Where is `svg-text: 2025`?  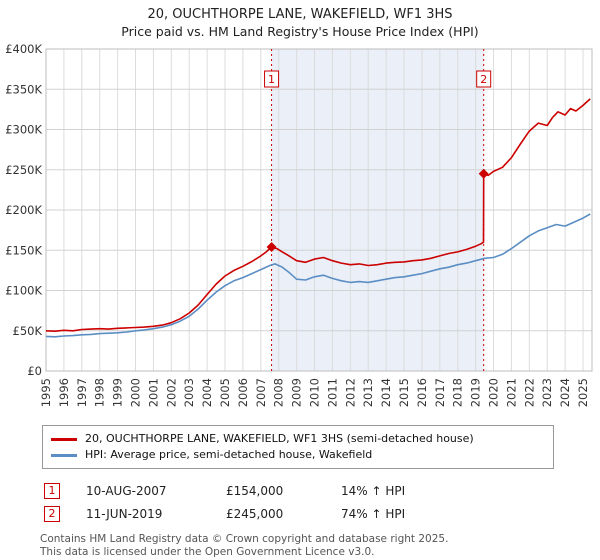
svg-text: 2025 is located at coordinates (583, 392).